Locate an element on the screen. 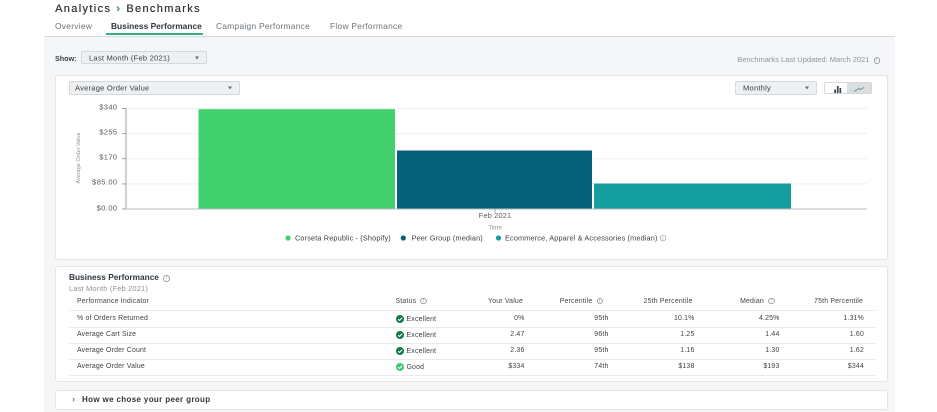 The height and width of the screenshot is (412, 937). svg-text: $170 is located at coordinates (108, 157).